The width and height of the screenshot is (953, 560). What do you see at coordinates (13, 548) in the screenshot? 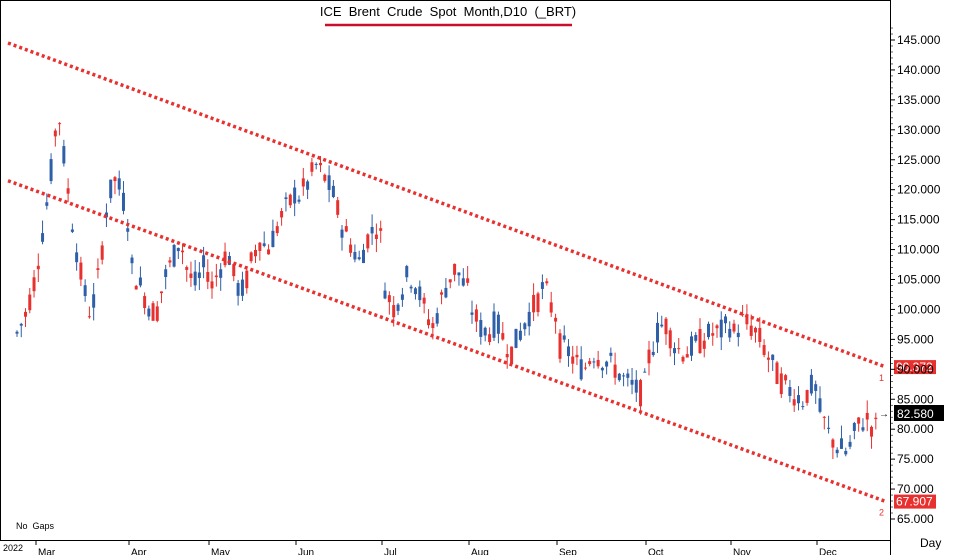
I see `year-label: 2022` at bounding box center [13, 548].